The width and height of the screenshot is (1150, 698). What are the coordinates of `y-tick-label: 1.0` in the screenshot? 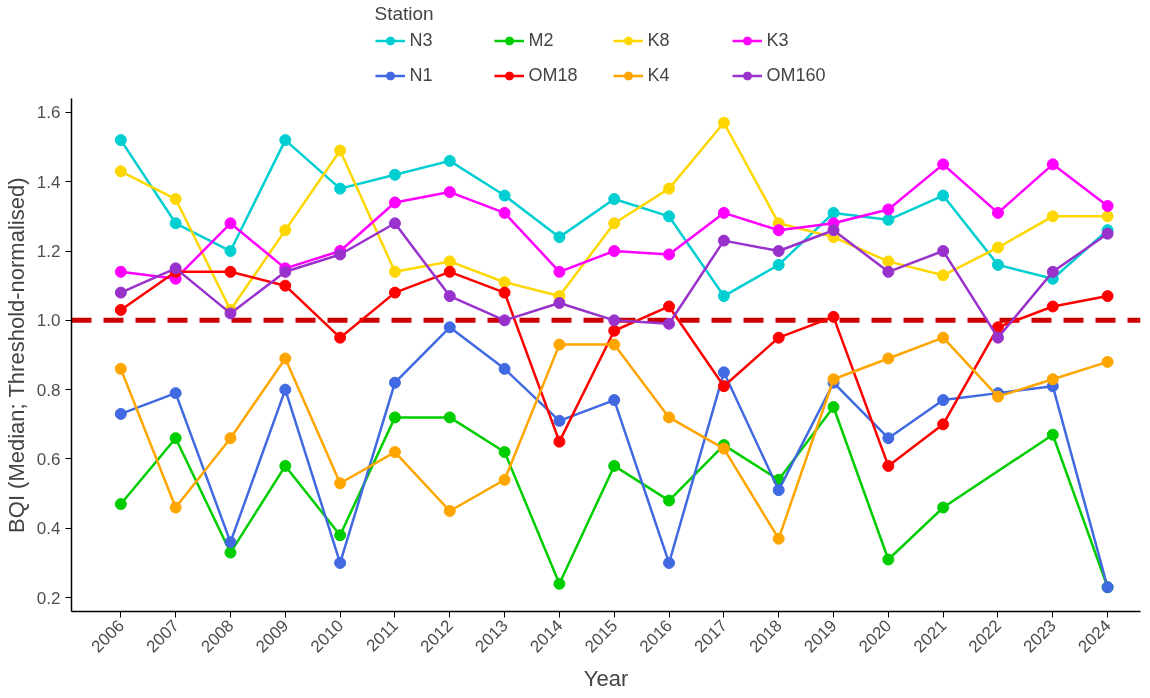 It's located at (48, 321).